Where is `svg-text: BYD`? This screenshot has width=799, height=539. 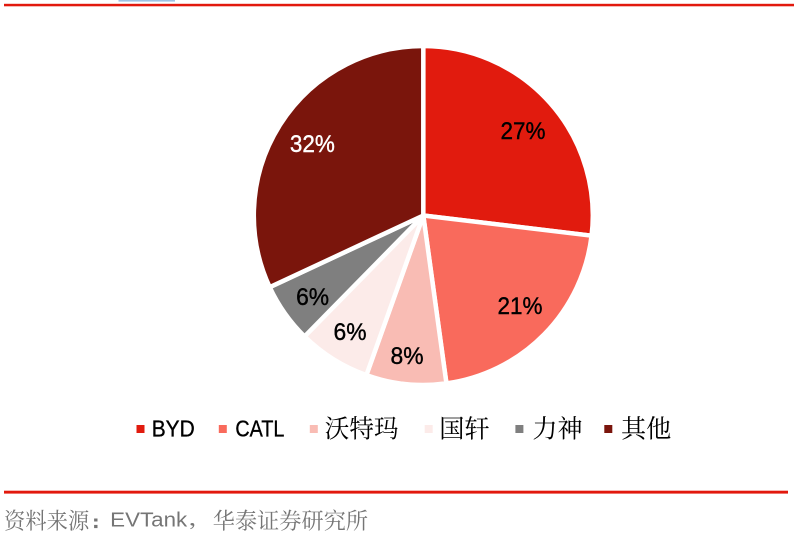
svg-text: BYD is located at coordinates (173, 429).